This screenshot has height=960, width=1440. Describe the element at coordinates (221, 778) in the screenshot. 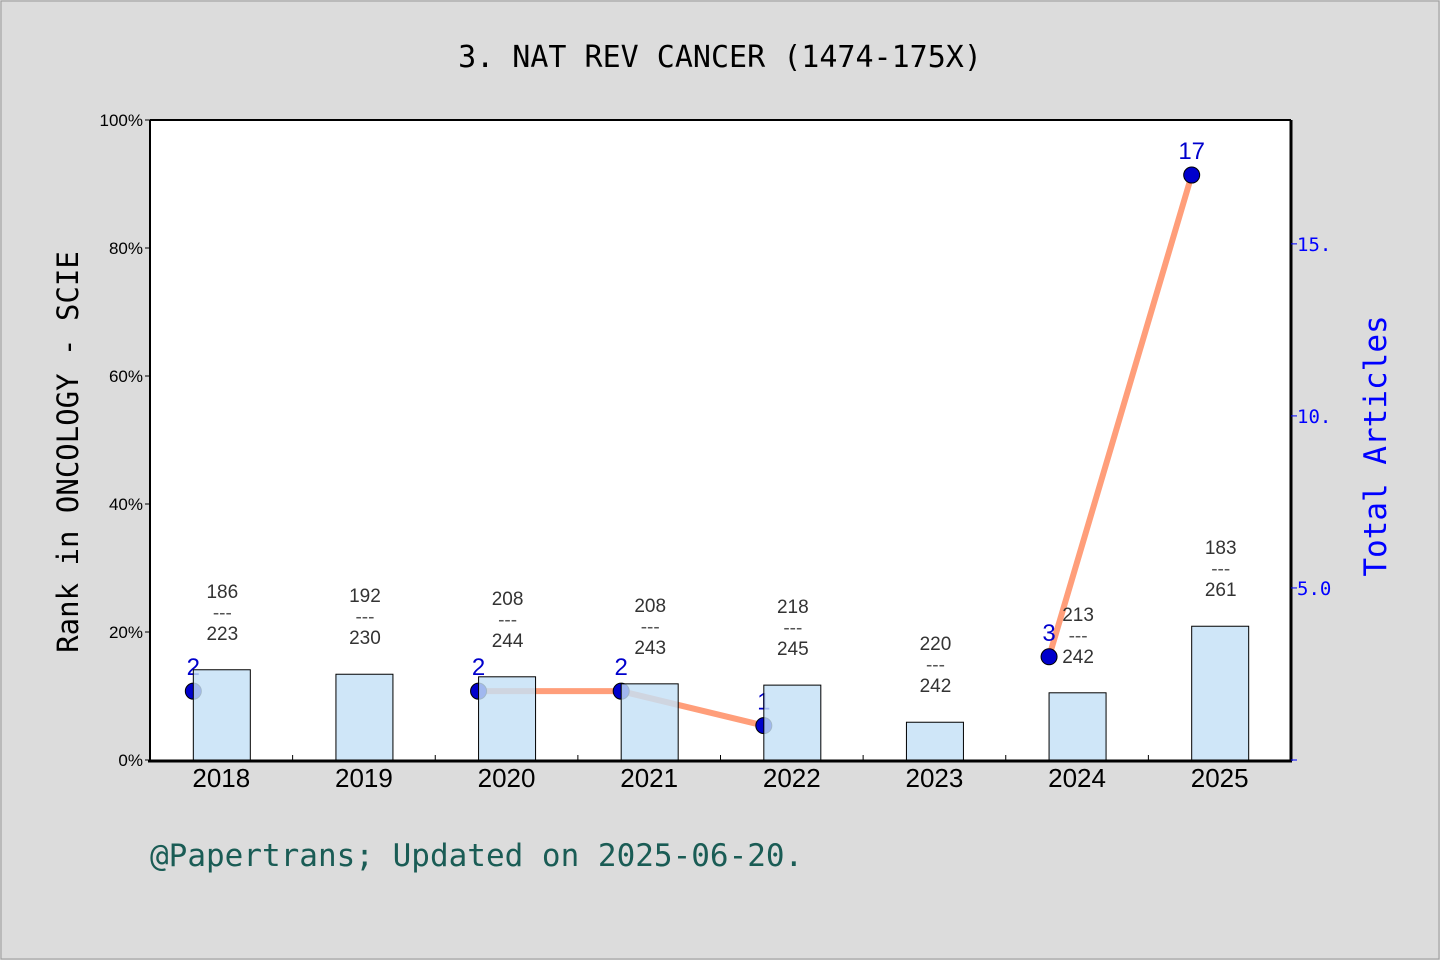

I see `x-tick-label: 2018` at that location.